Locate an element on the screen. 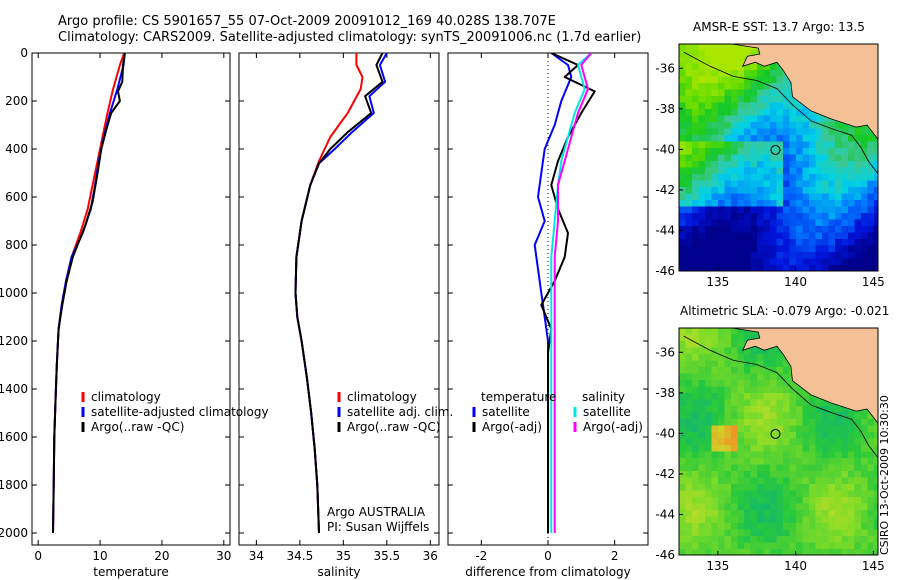 This screenshot has width=900, height=580. sla-map-xtick-label: 135 is located at coordinates (717, 566).